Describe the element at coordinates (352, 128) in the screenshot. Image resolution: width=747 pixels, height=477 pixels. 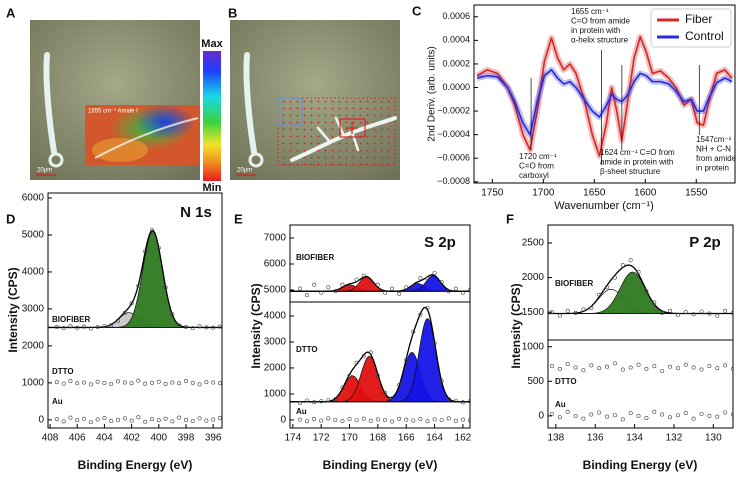
I see `crosshair` at that location.